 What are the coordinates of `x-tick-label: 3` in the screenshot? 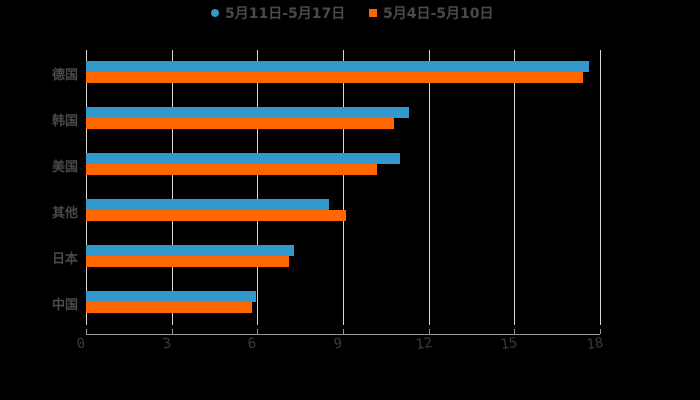 It's located at (167, 344).